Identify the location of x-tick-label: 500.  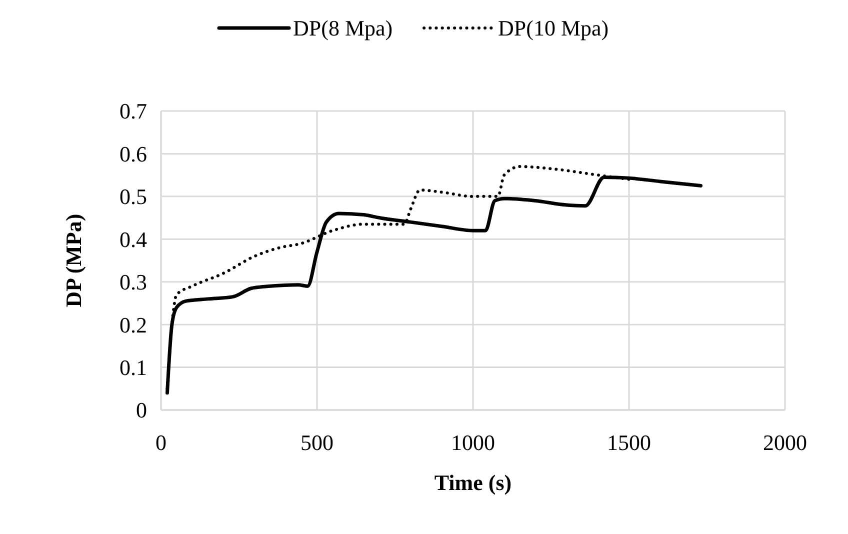
(317, 442).